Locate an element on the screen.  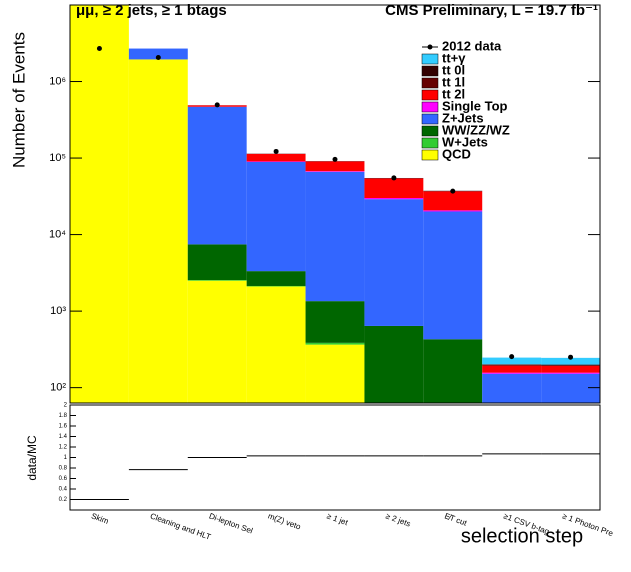
x-tick-label: Skim is located at coordinates (100, 518).